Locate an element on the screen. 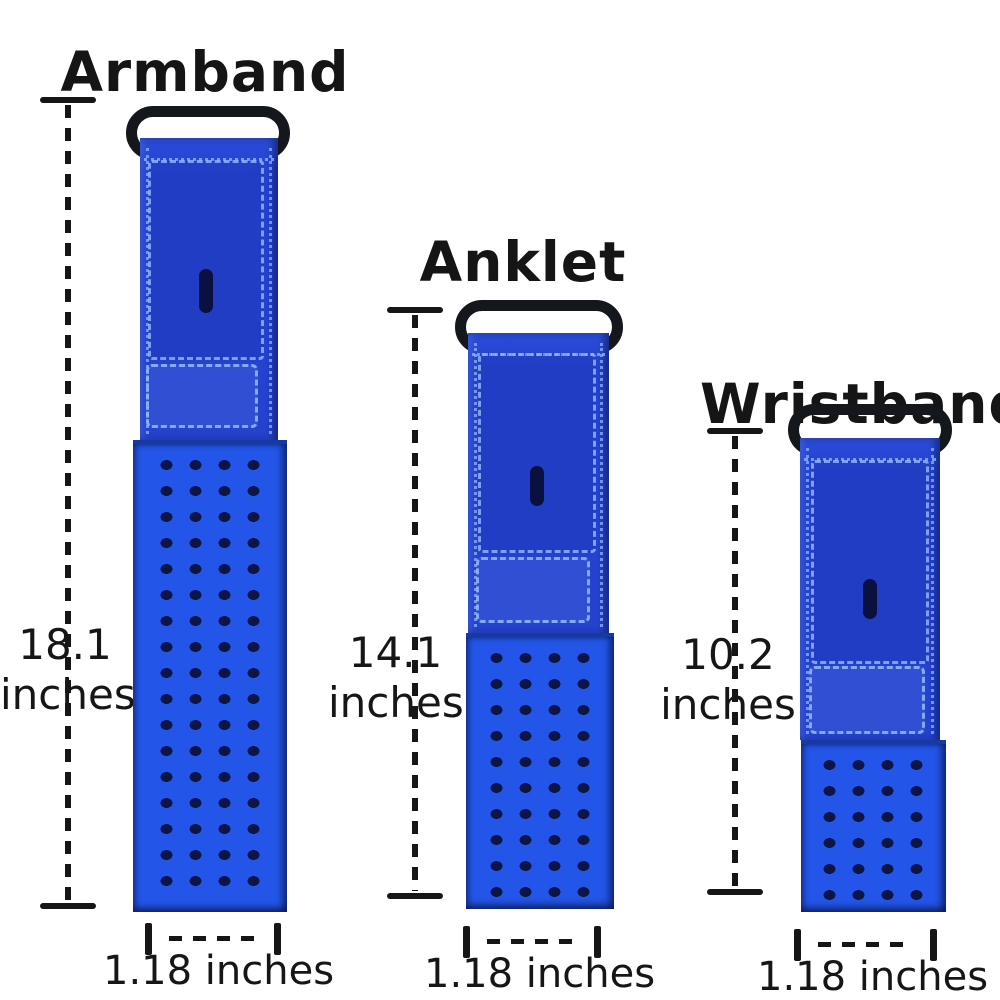 This screenshot has width=1000, height=1000. strap-top-armband is located at coordinates (209, 289).